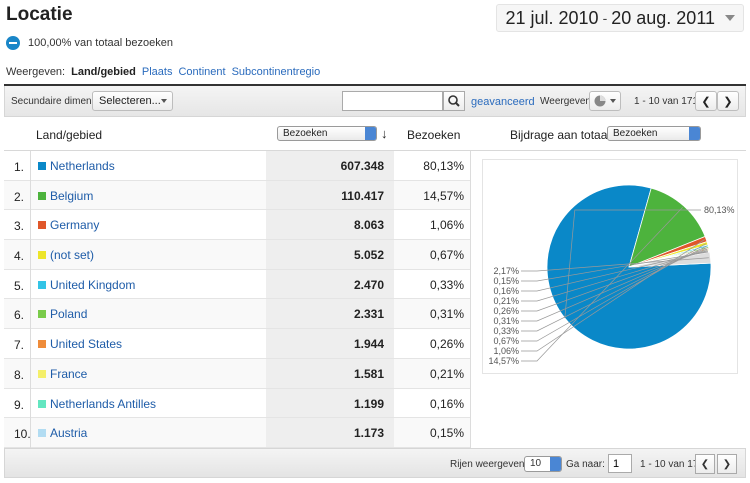  I want to click on visits-percent: 0,21%, so click(446, 373).